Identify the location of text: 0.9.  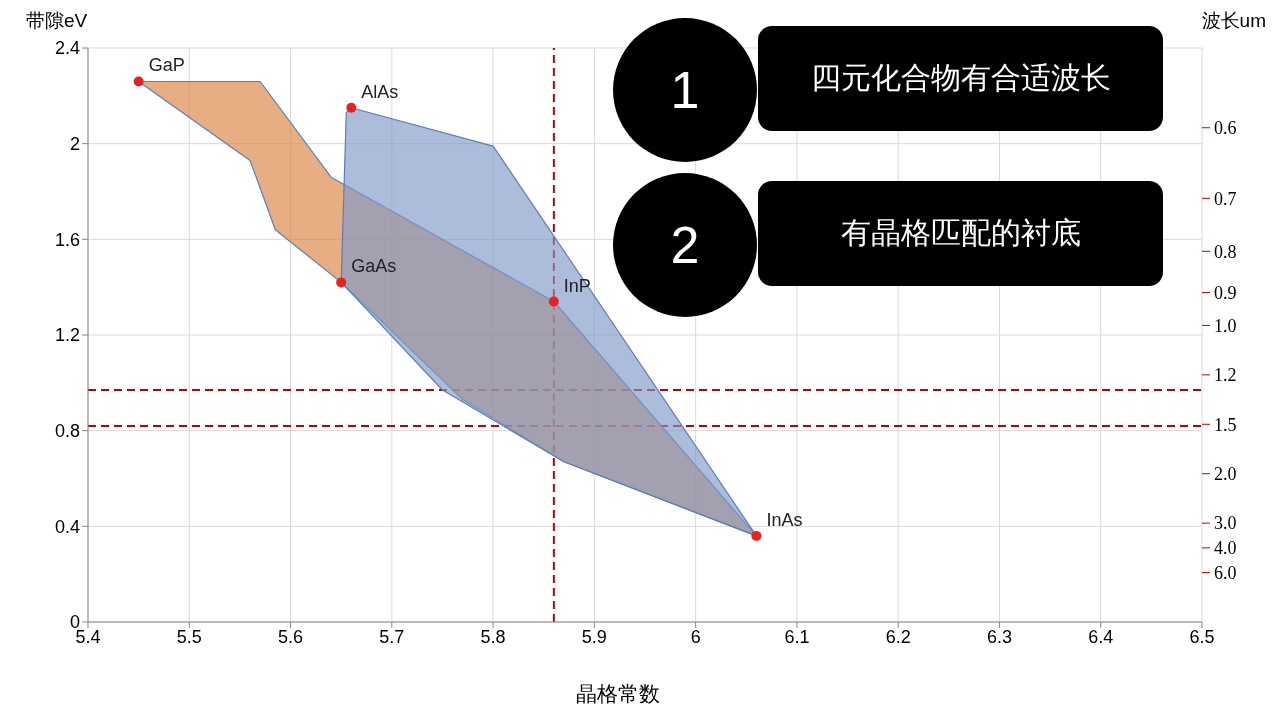
(1225, 292).